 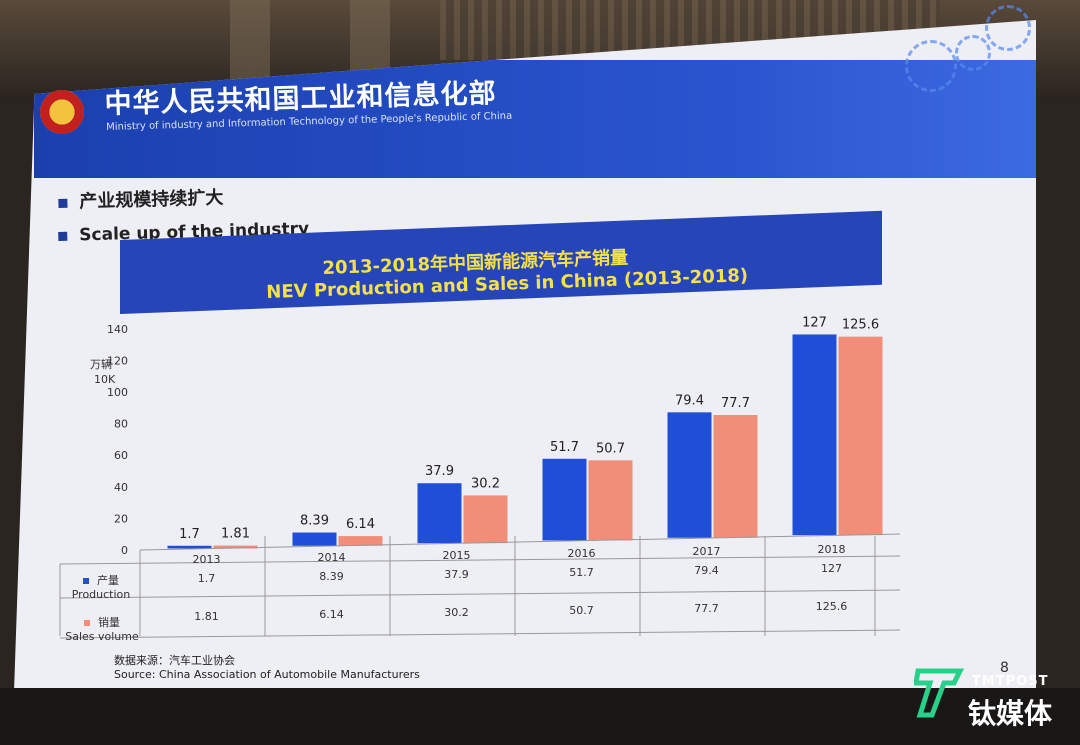 I want to click on table-cell: 51.7, so click(x=581, y=572).